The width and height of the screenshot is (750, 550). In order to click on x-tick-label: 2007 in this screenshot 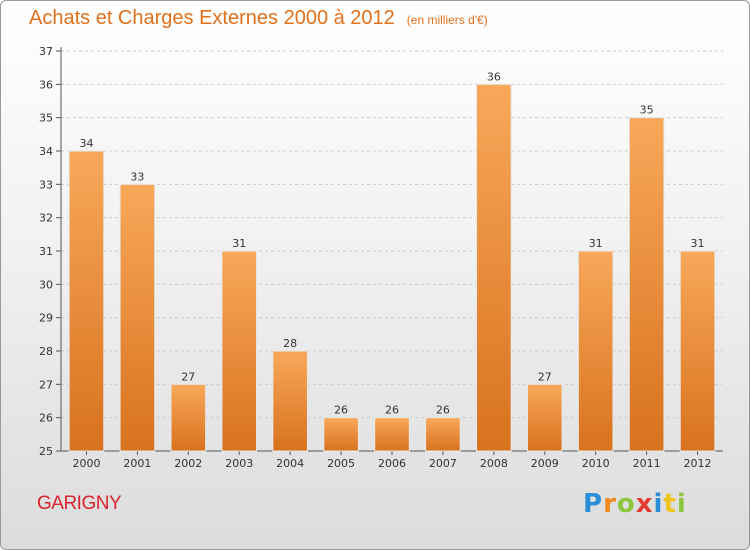, I will do `click(443, 463)`.